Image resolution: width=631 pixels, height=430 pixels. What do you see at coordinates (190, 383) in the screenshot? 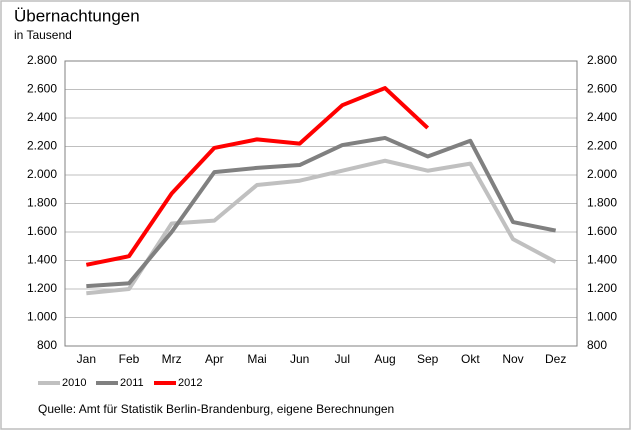
I see `legend-label: 2012` at bounding box center [190, 383].